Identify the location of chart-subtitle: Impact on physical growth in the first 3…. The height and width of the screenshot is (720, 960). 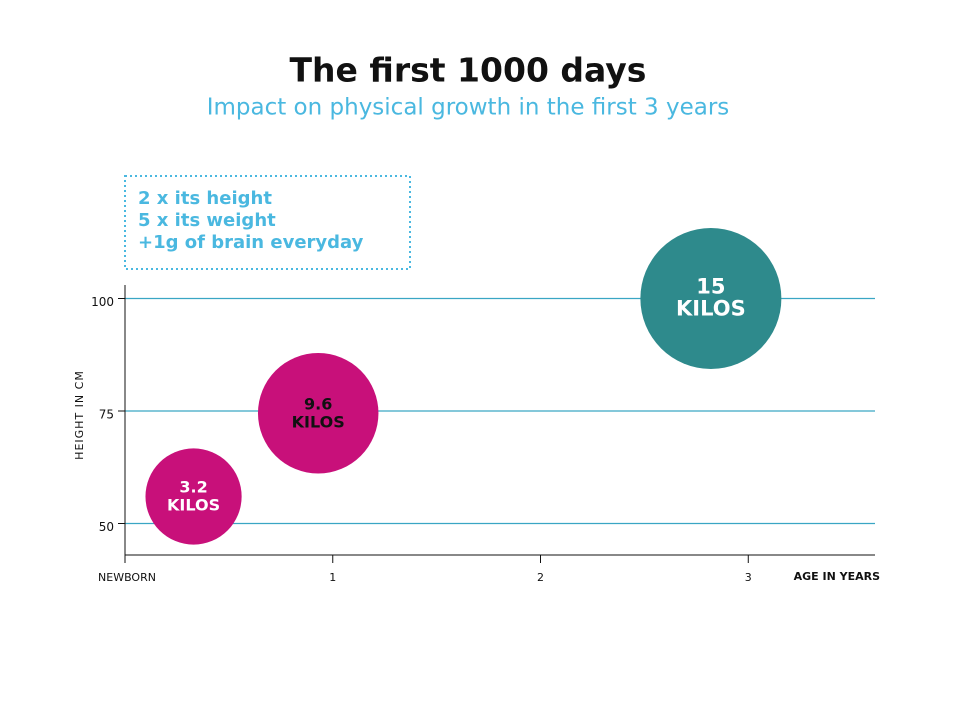
(468, 108).